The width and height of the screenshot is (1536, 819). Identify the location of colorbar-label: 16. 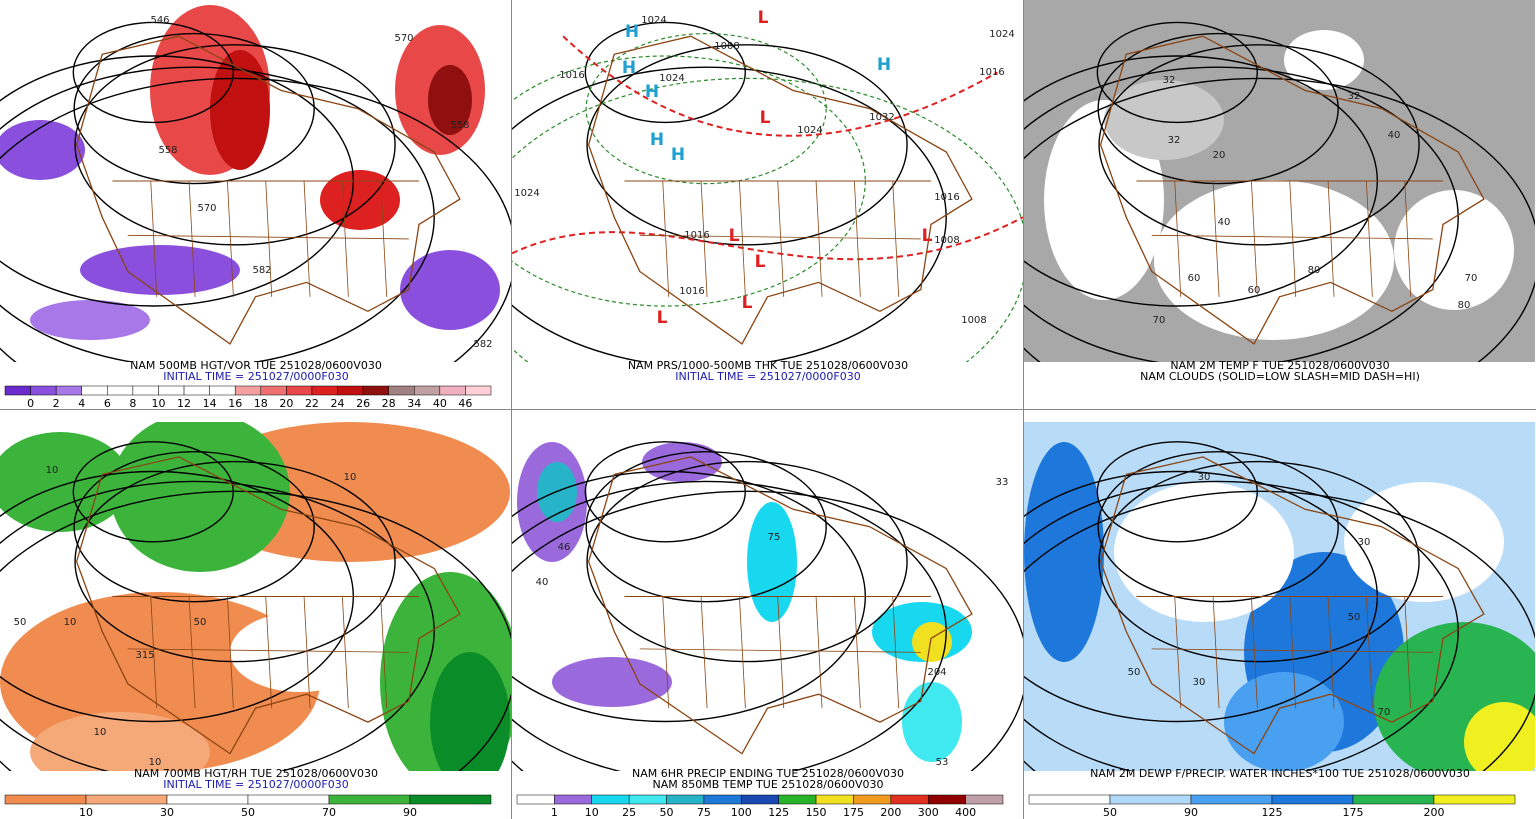
(235, 403).